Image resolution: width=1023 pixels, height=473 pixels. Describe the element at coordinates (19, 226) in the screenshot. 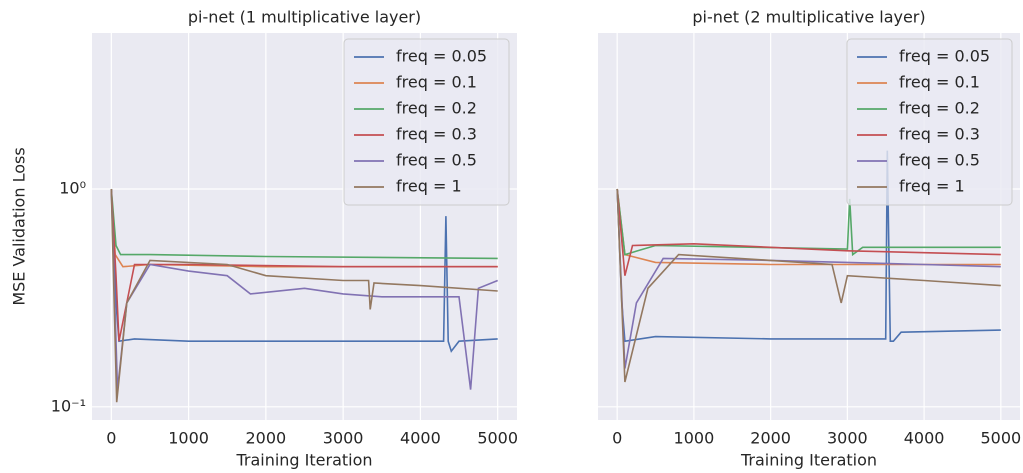

I see `y-axis-label: MSE Validation Loss` at that location.